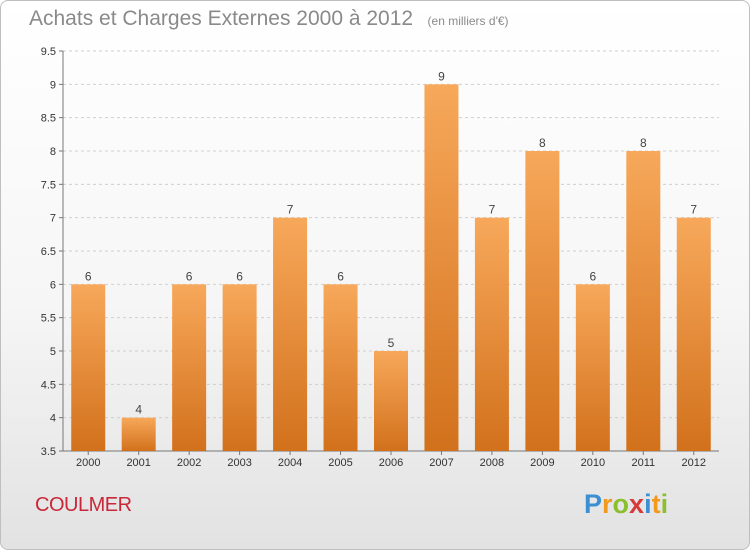  I want to click on x-tick-label: 2011, so click(643, 463).